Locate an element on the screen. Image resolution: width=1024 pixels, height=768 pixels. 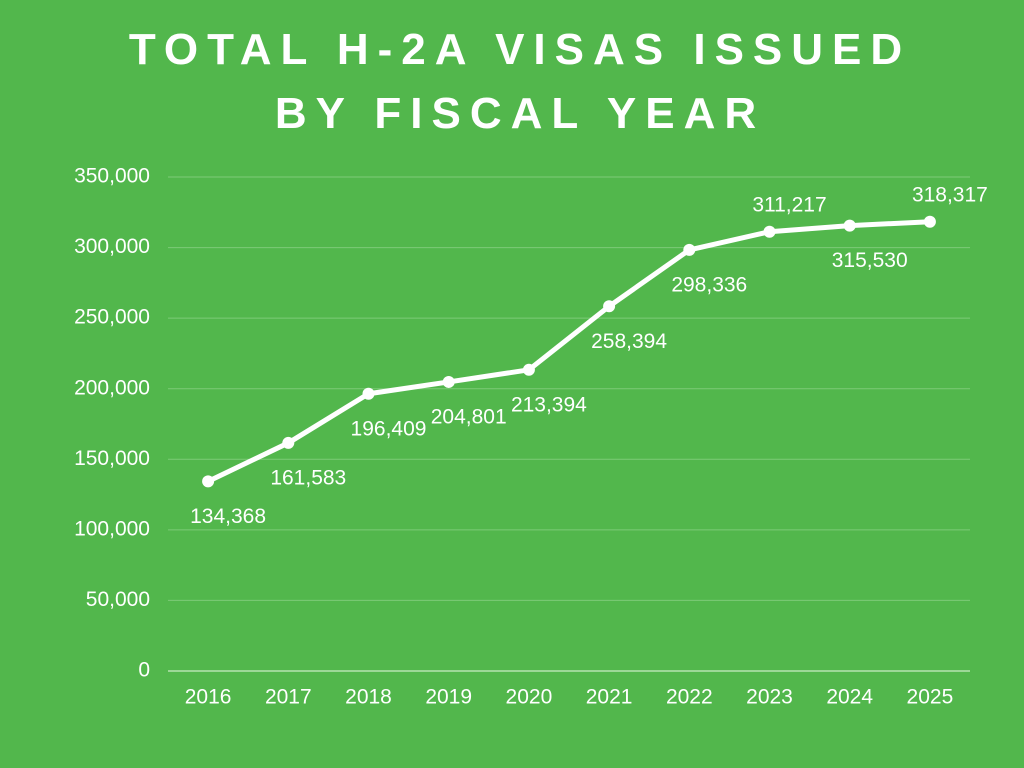
y-tick-label: 100,000 is located at coordinates (112, 528).